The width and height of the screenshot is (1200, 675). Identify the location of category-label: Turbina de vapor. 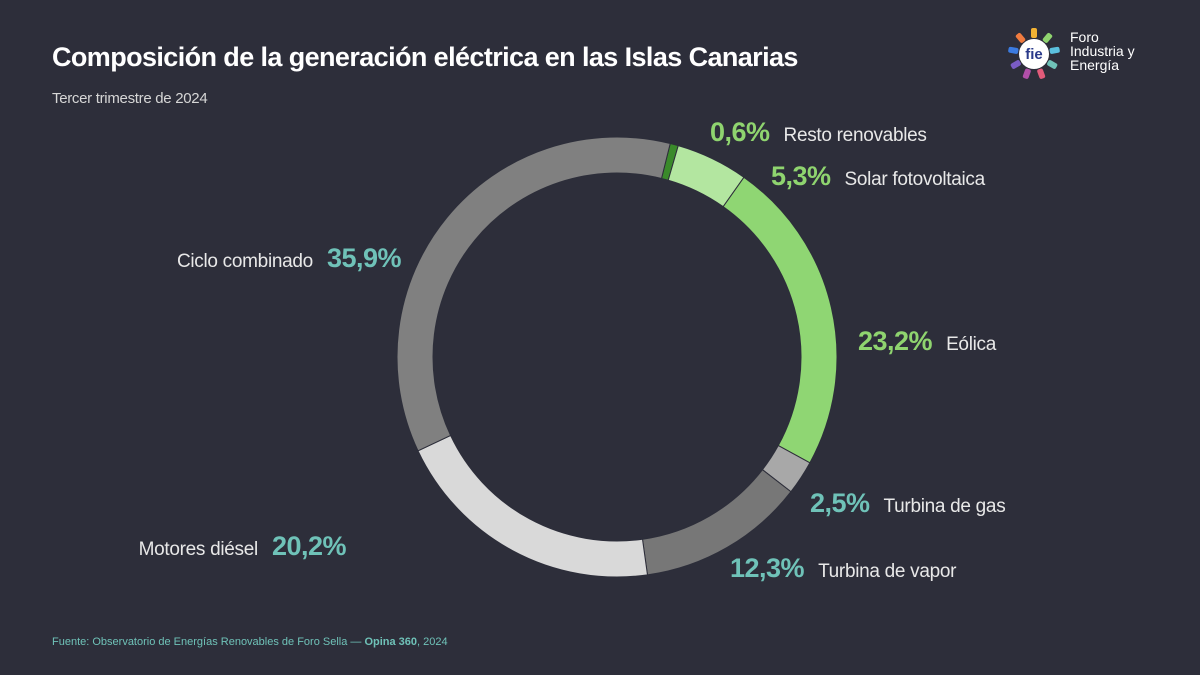
(887, 571).